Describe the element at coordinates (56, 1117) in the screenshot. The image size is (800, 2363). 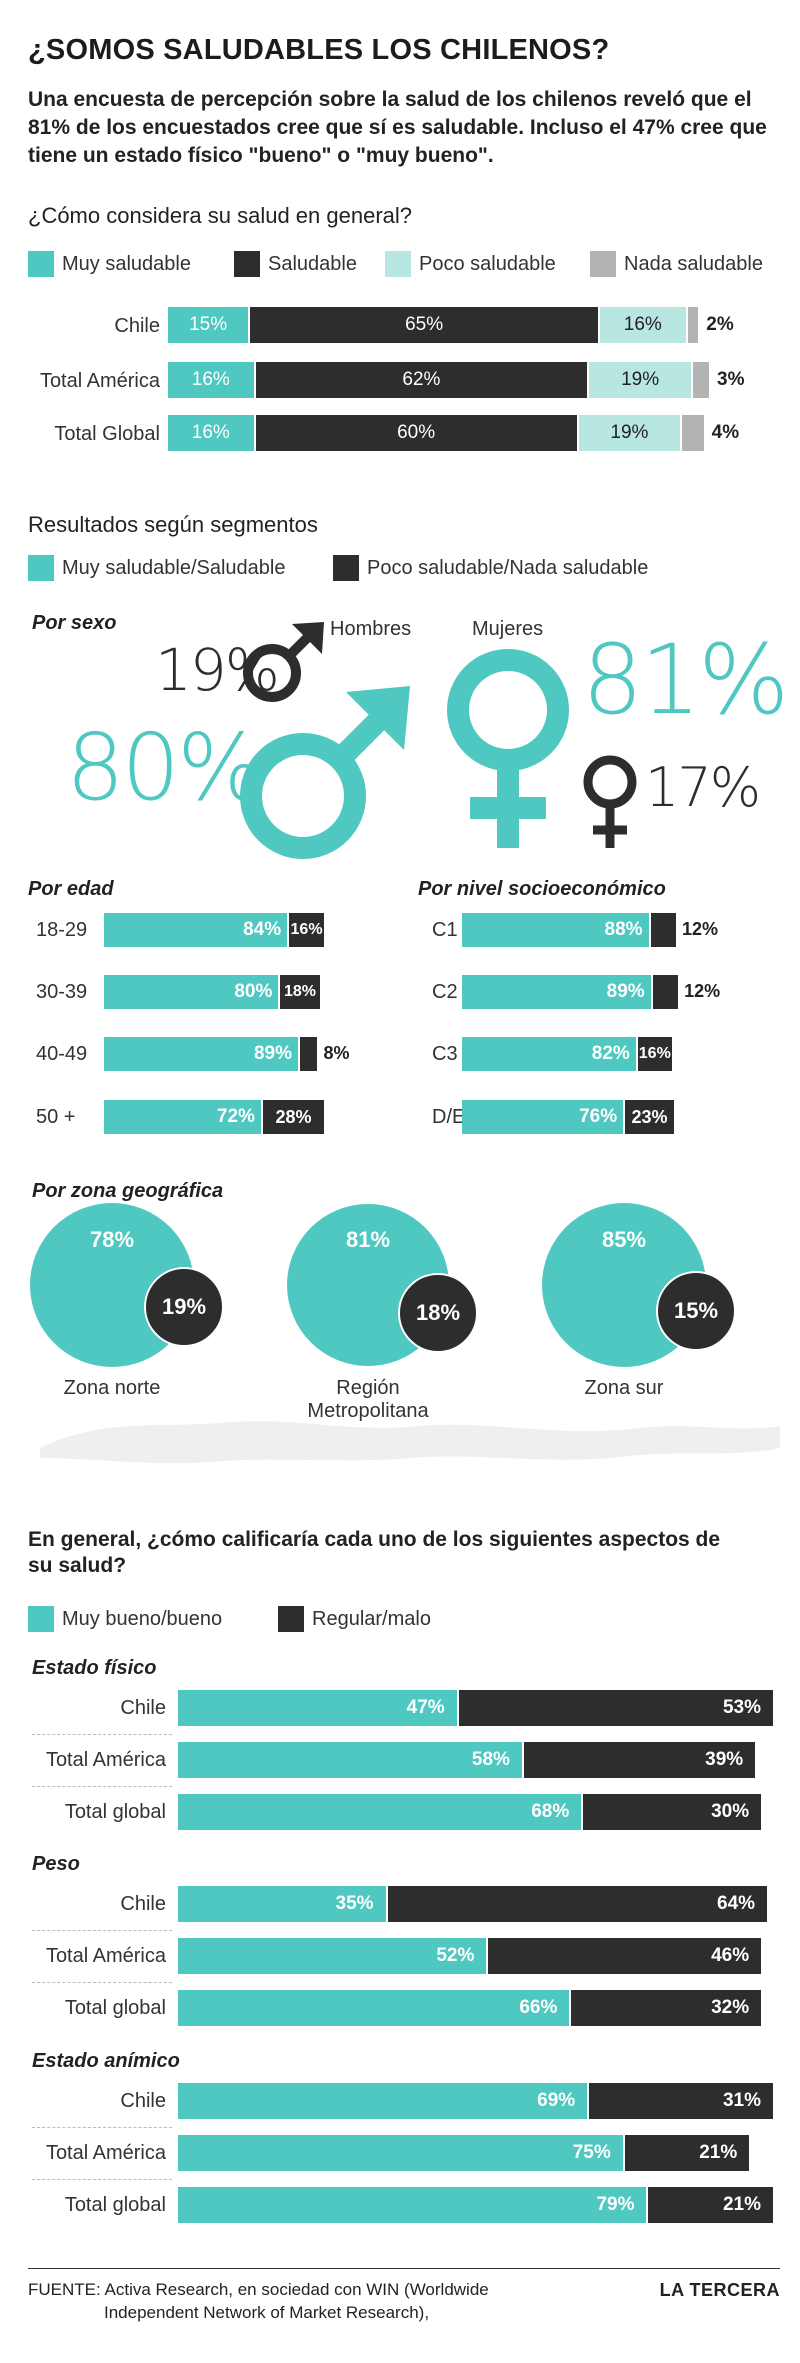
I see `edad-row-label: 50 +` at that location.